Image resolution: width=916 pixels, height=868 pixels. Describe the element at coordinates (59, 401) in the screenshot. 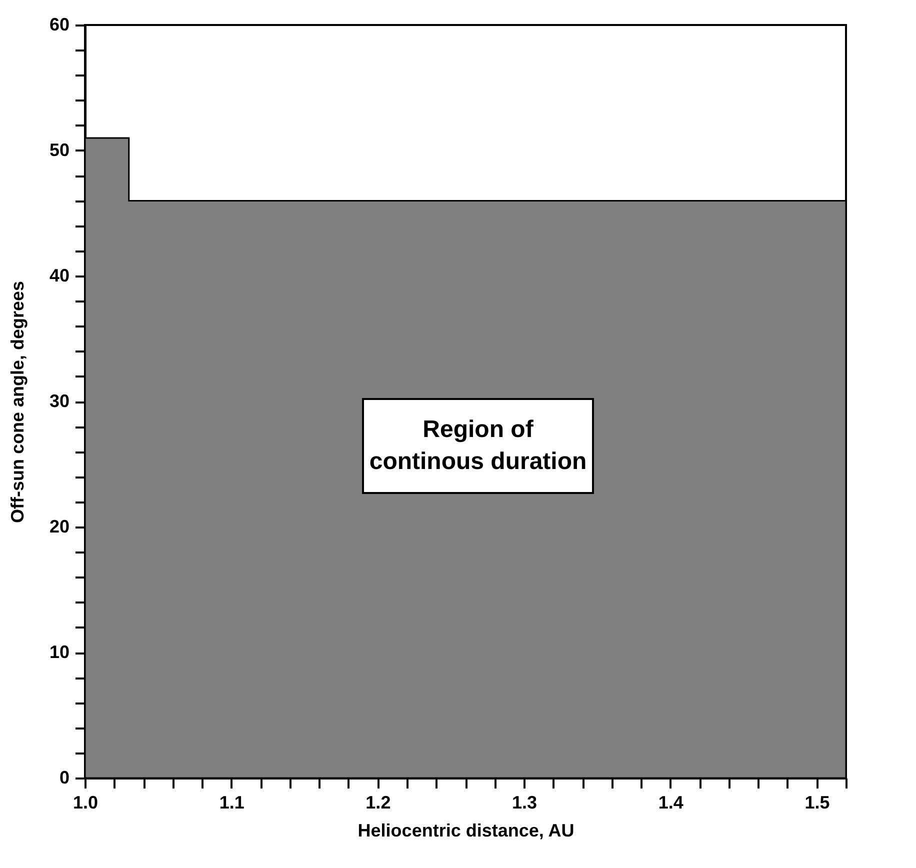

I see `y-tick-label: 30` at that location.